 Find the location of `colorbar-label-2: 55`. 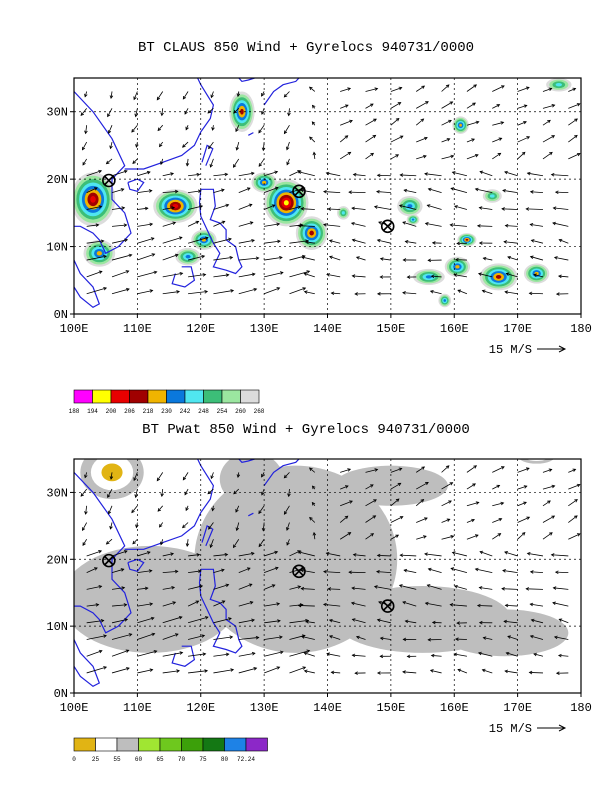

colorbar-label-2: 55 is located at coordinates (117, 759).